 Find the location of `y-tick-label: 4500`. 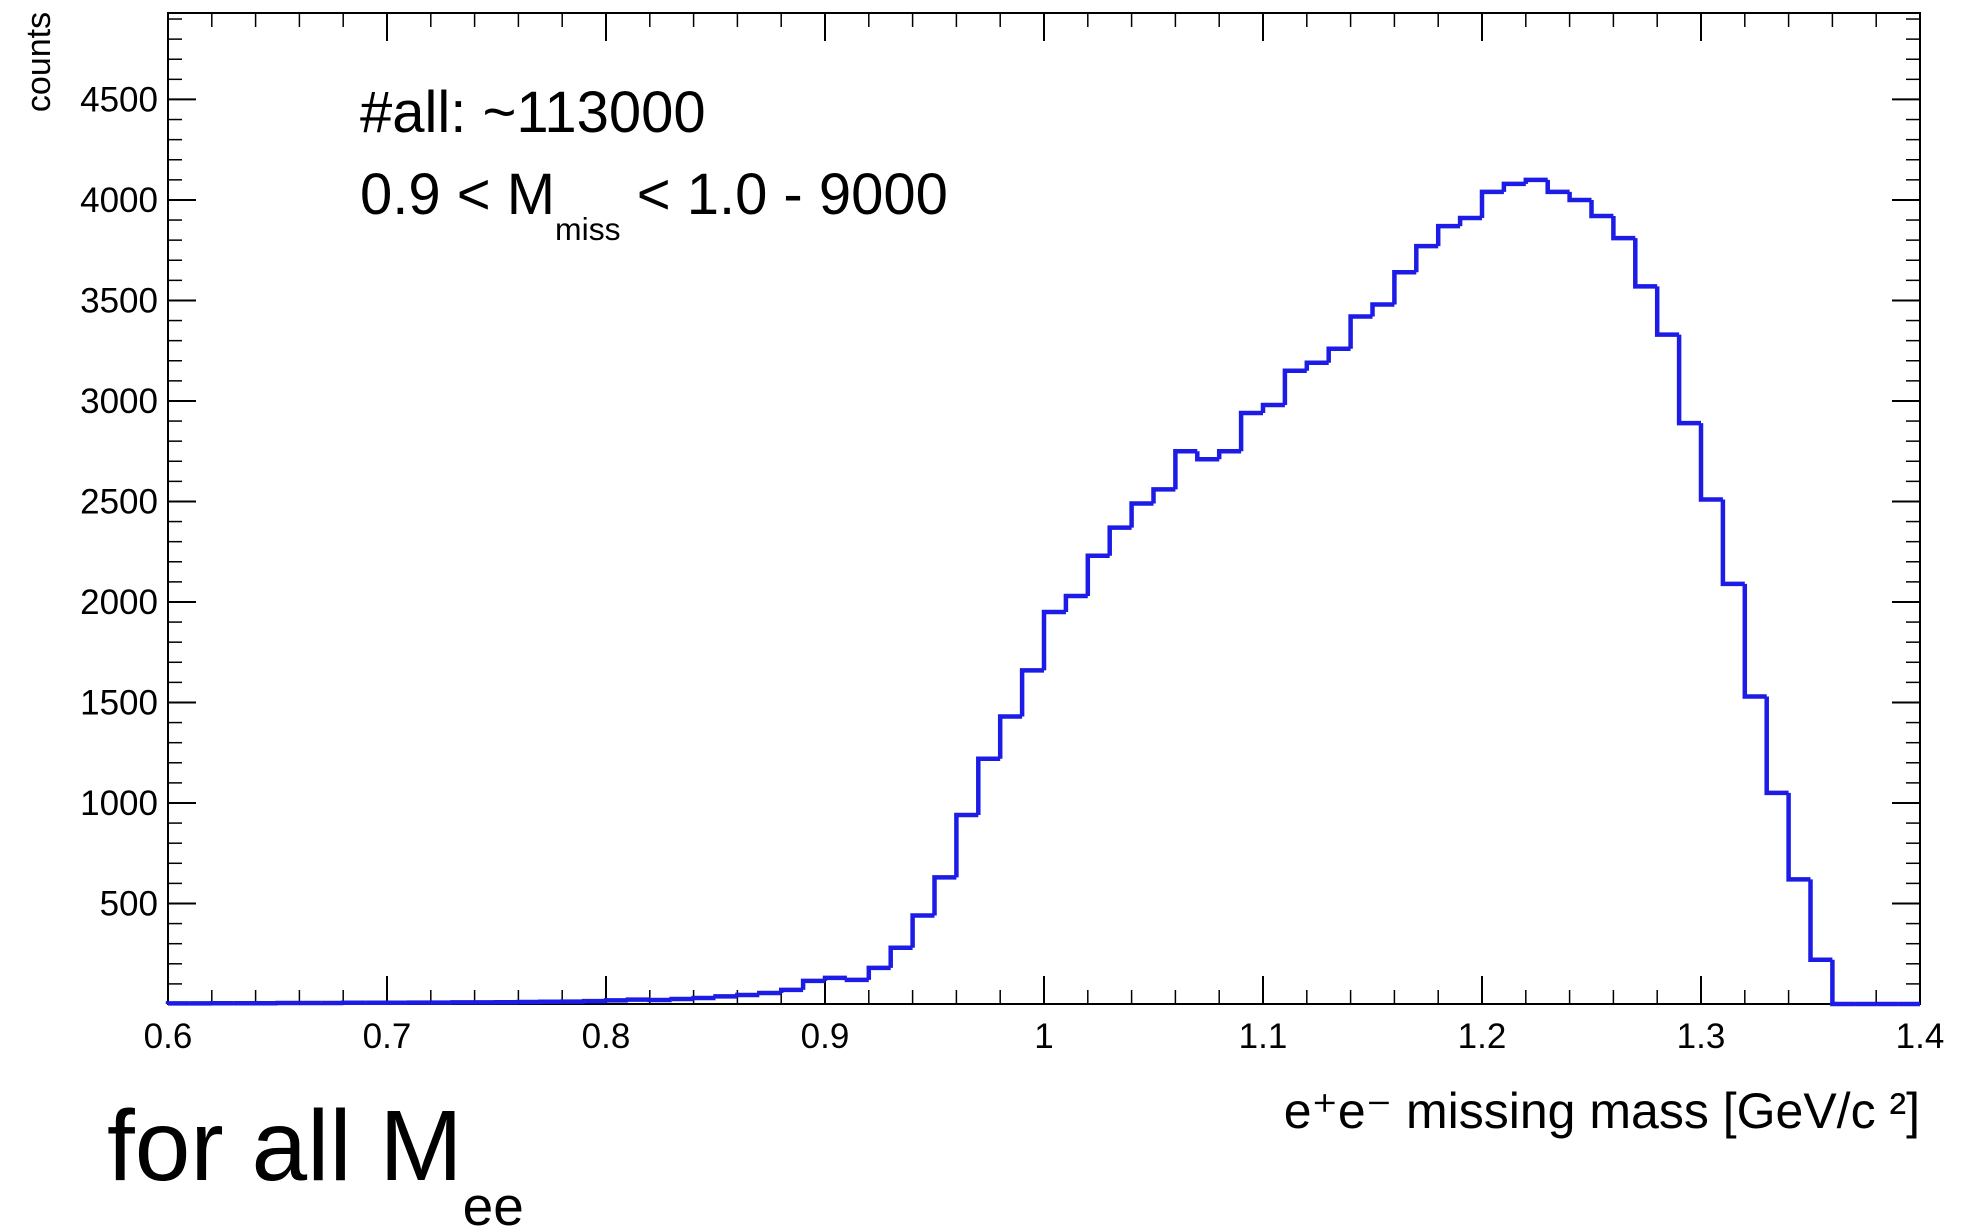

y-tick-label: 4500 is located at coordinates (119, 99).